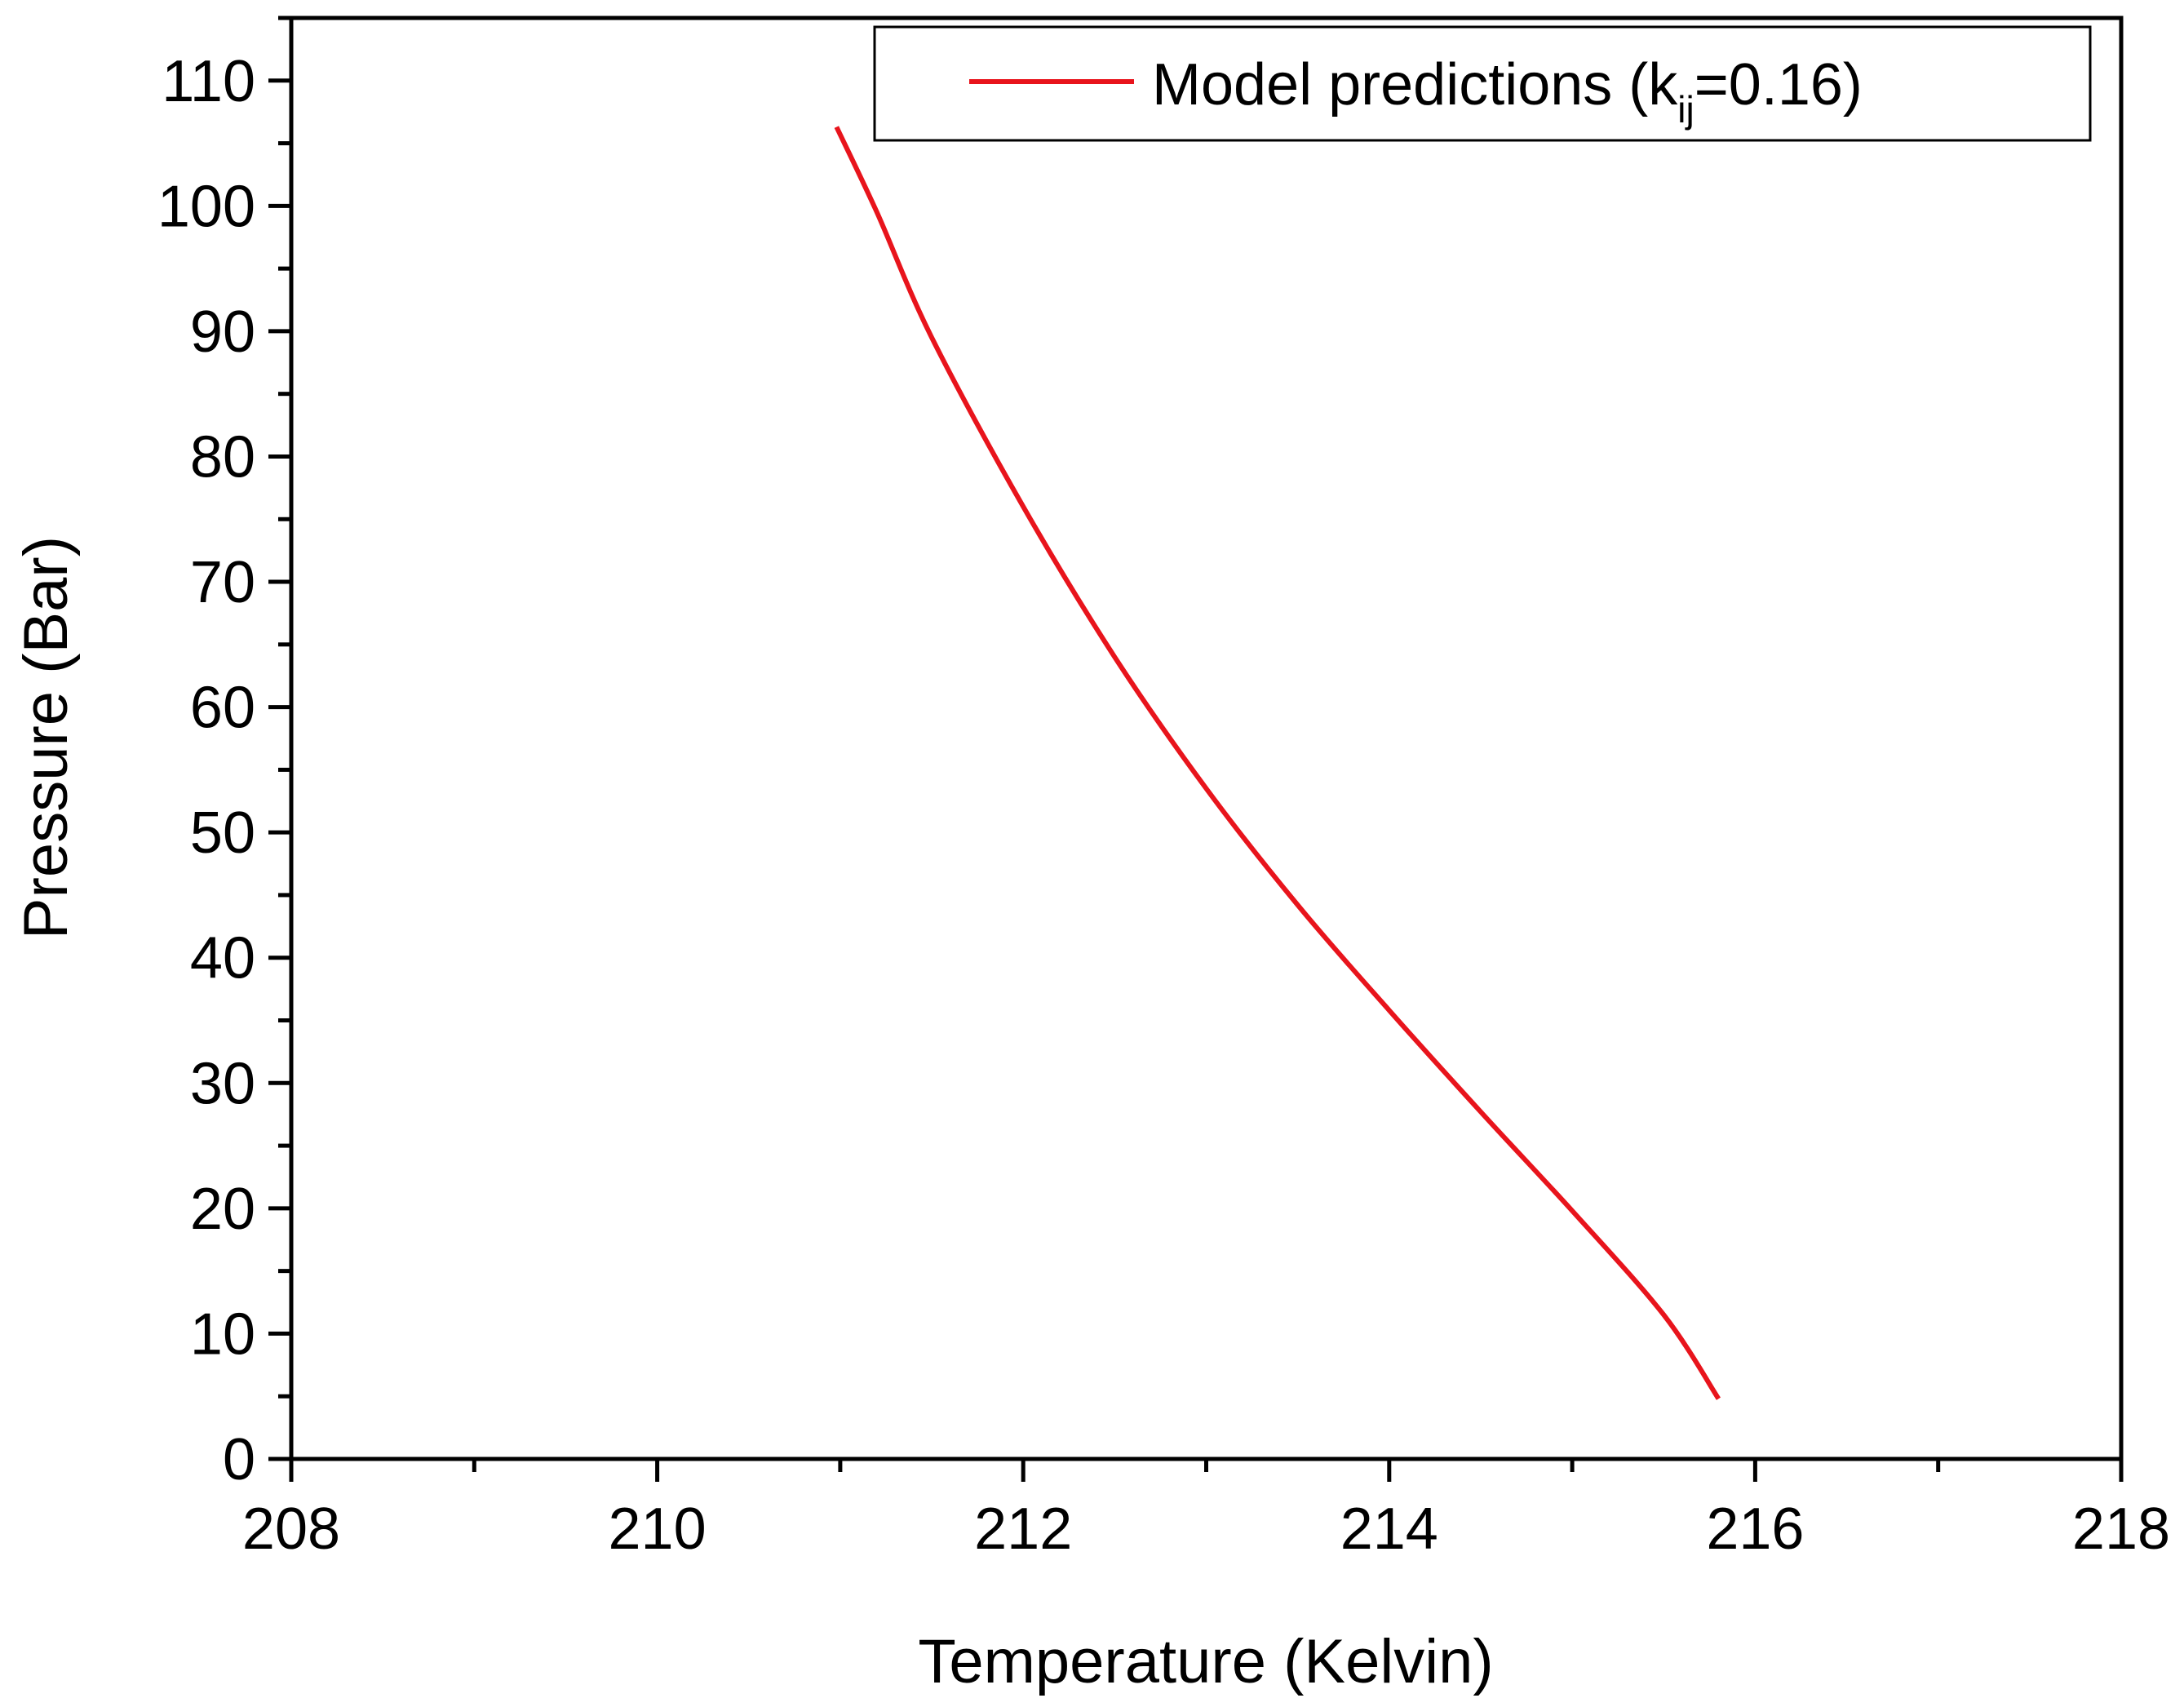  What do you see at coordinates (223, 1083) in the screenshot?
I see `y-tick-label: 30` at bounding box center [223, 1083].